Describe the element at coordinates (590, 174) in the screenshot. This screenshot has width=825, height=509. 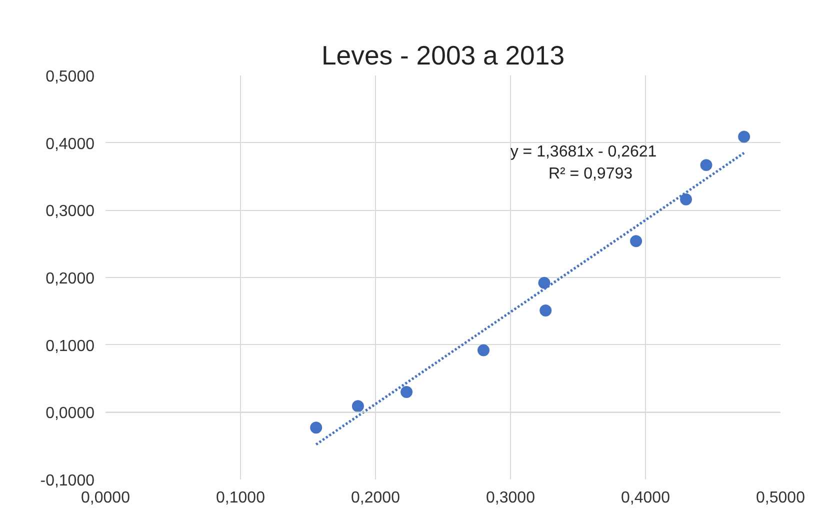
I see `annotation: R² = 0,9793` at that location.